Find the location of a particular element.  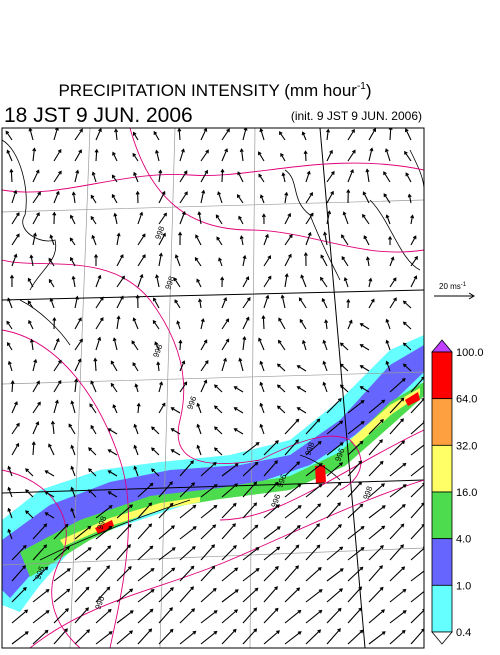

precip-extreme is located at coordinates (257, 463).